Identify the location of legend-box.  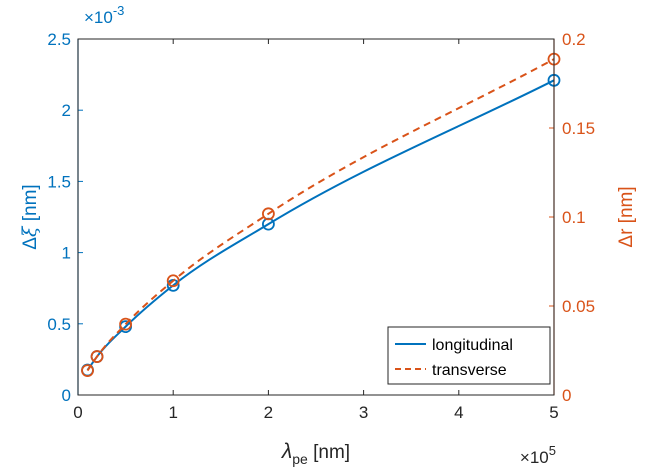
(469, 355).